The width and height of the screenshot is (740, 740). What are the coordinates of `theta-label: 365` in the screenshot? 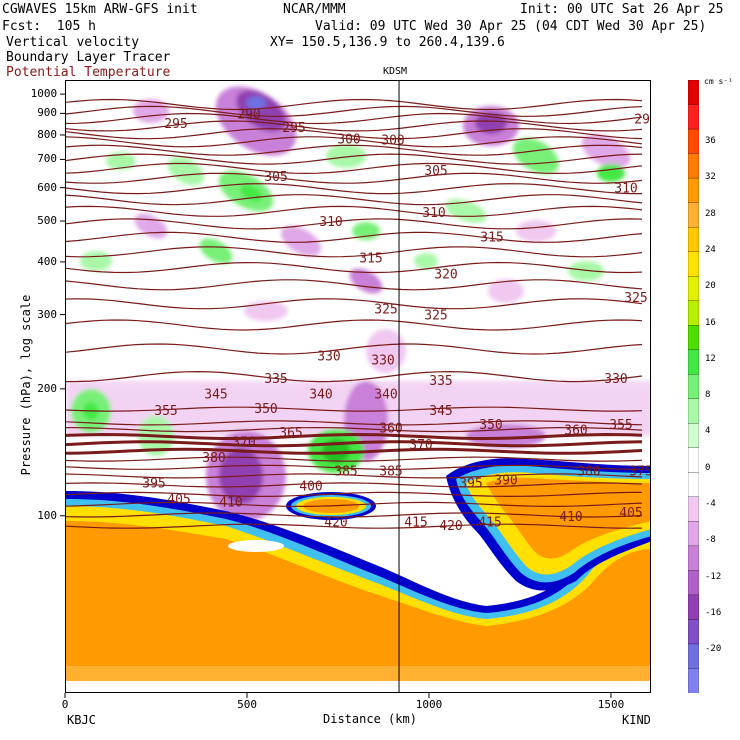 It's located at (290, 433).